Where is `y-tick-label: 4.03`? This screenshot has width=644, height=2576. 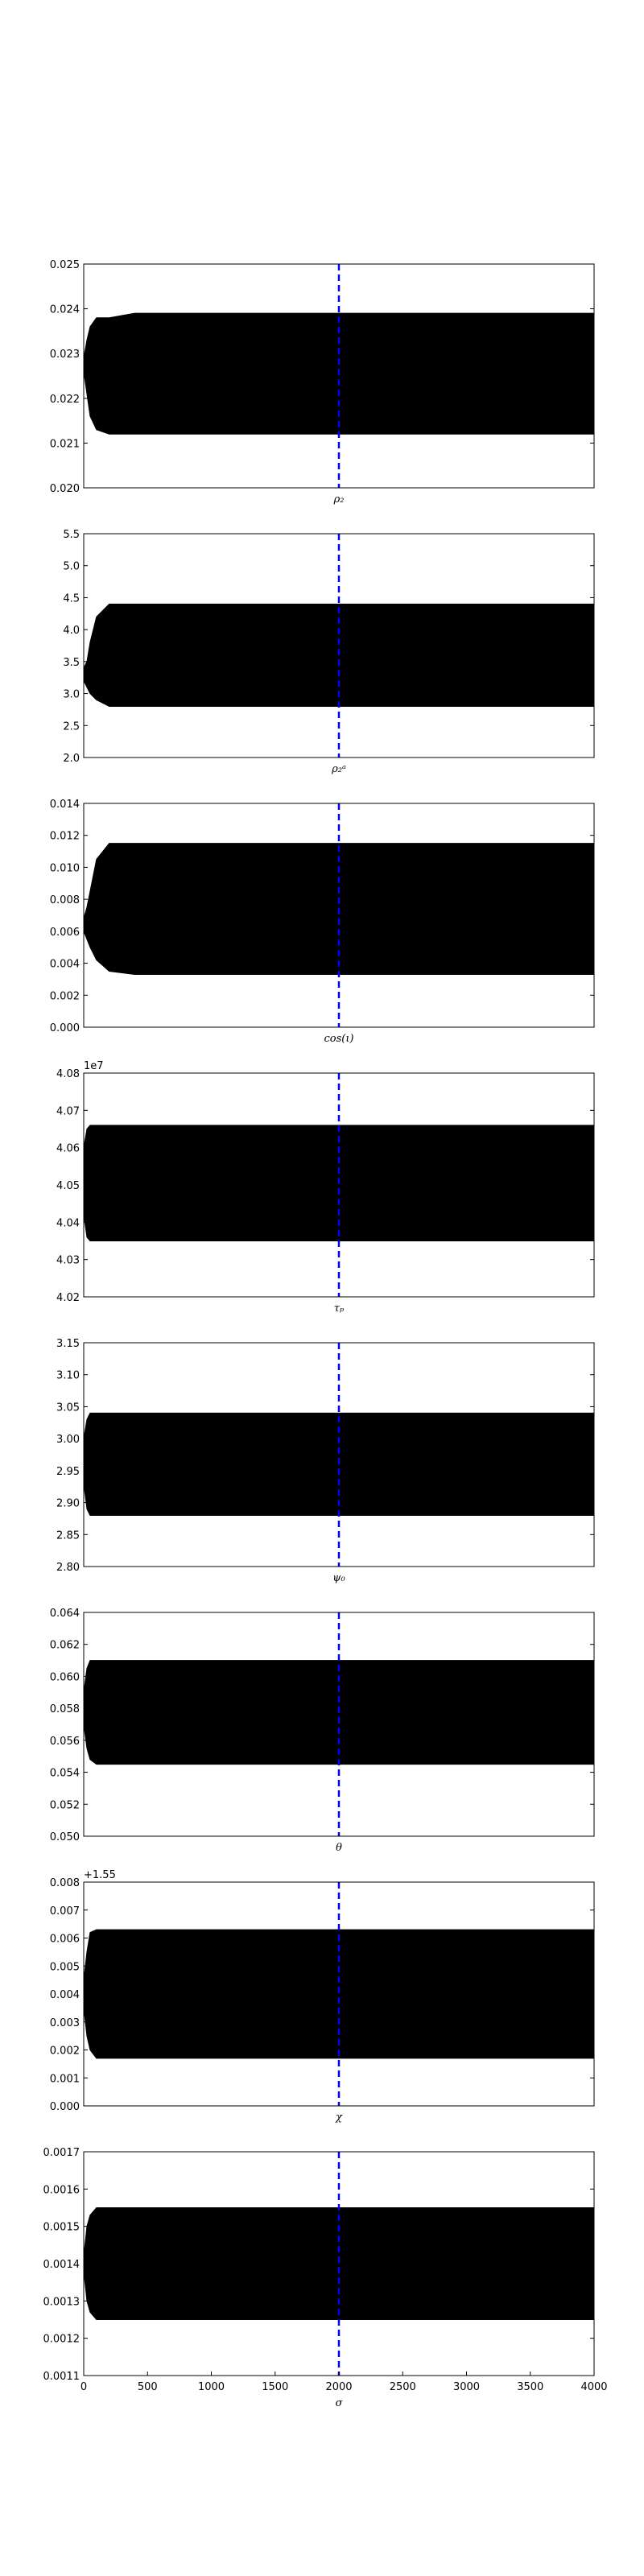
y-tick-label: 4.03 is located at coordinates (68, 1261).